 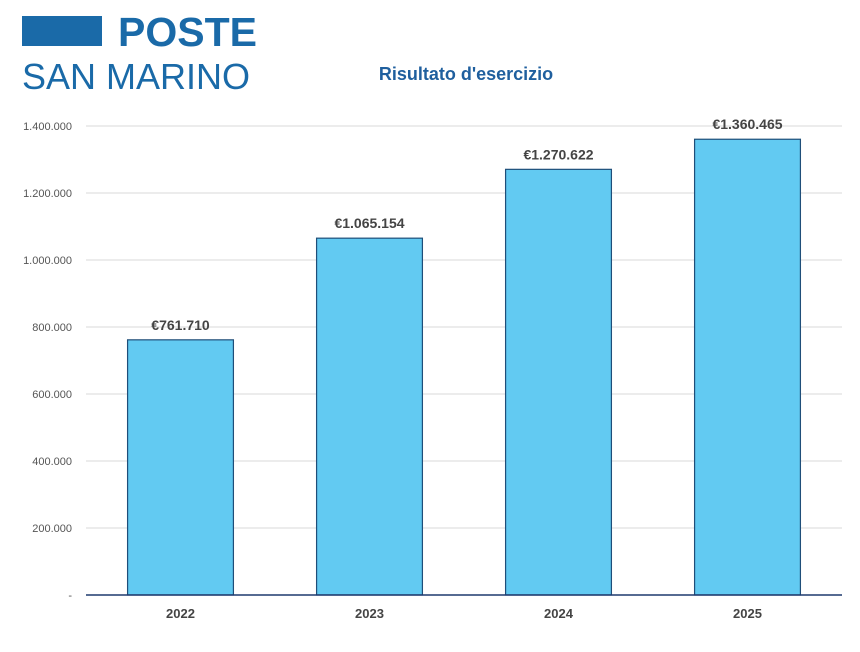 I want to click on y-tick-label: 1.000.000, so click(x=47, y=261).